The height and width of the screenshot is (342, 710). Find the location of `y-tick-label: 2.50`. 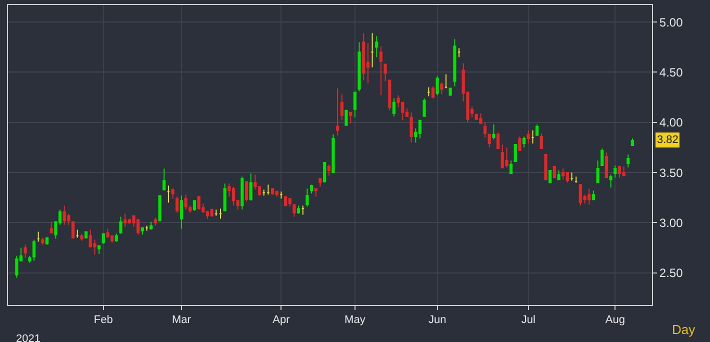

y-tick-label: 2.50 is located at coordinates (671, 273).